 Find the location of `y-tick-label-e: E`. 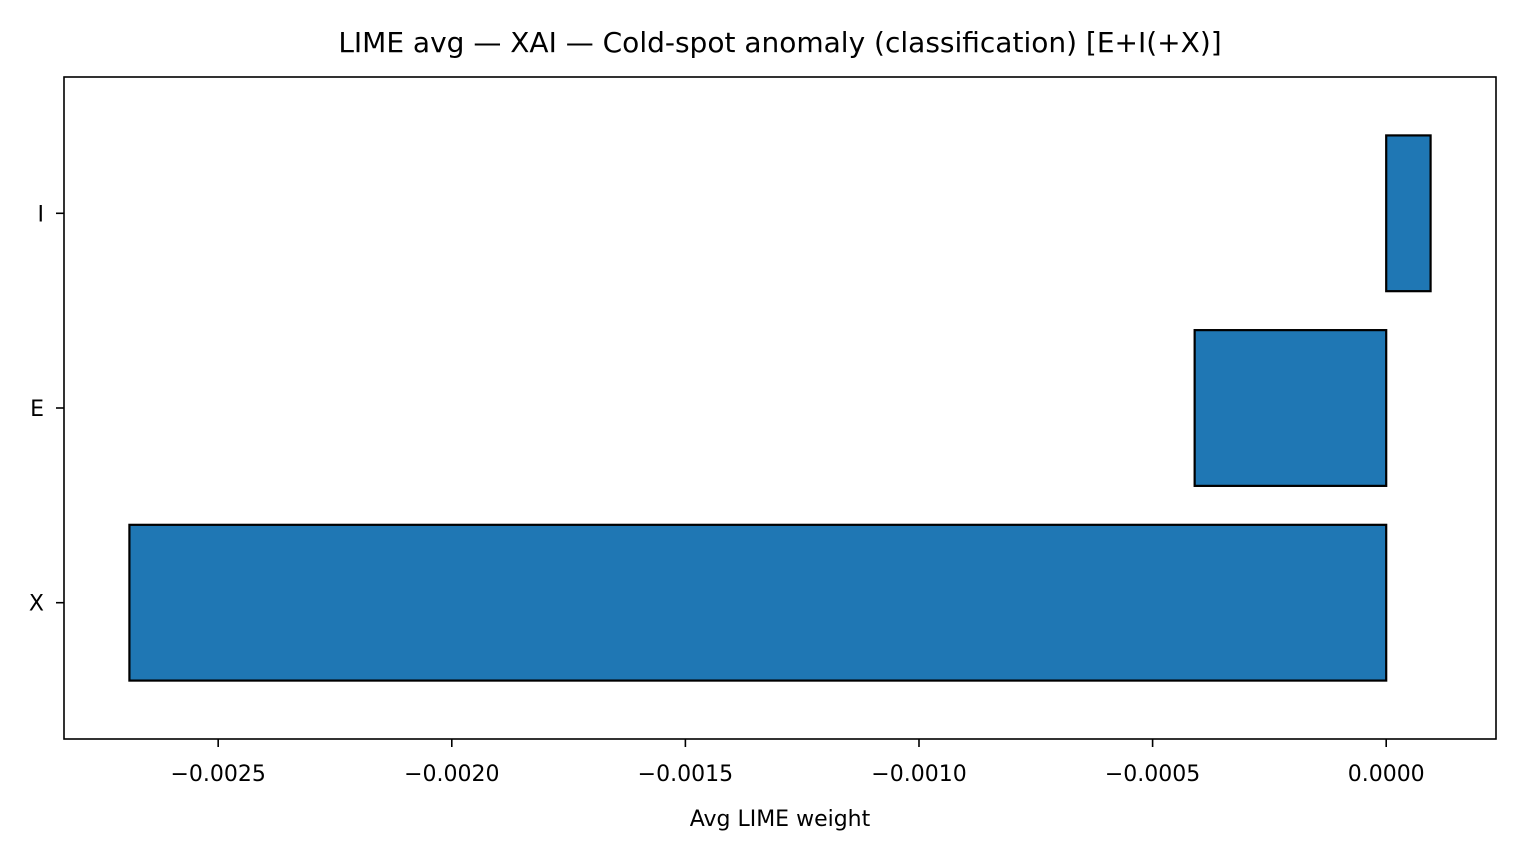

y-tick-label-e: E is located at coordinates (37, 409).